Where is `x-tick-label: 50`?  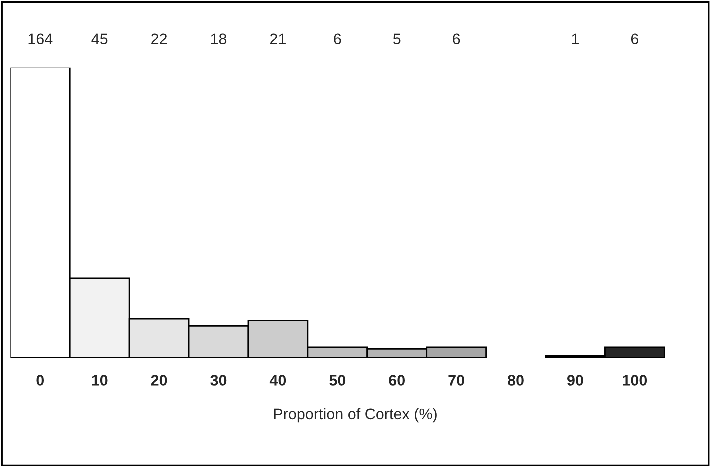 x-tick-label: 50 is located at coordinates (338, 380).